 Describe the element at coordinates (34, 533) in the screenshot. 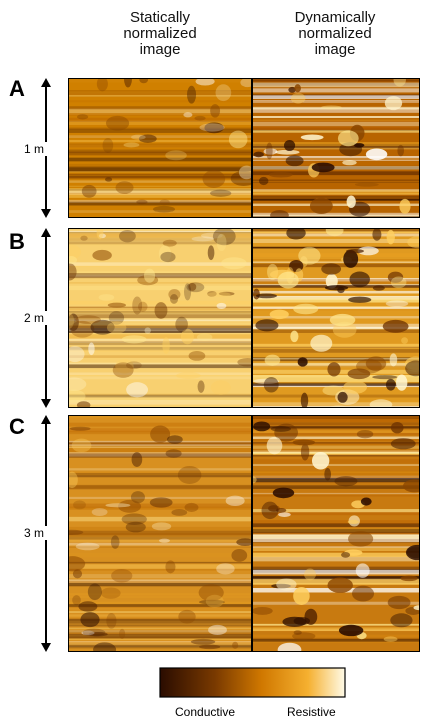

I see `depth-scale: 3 m` at that location.